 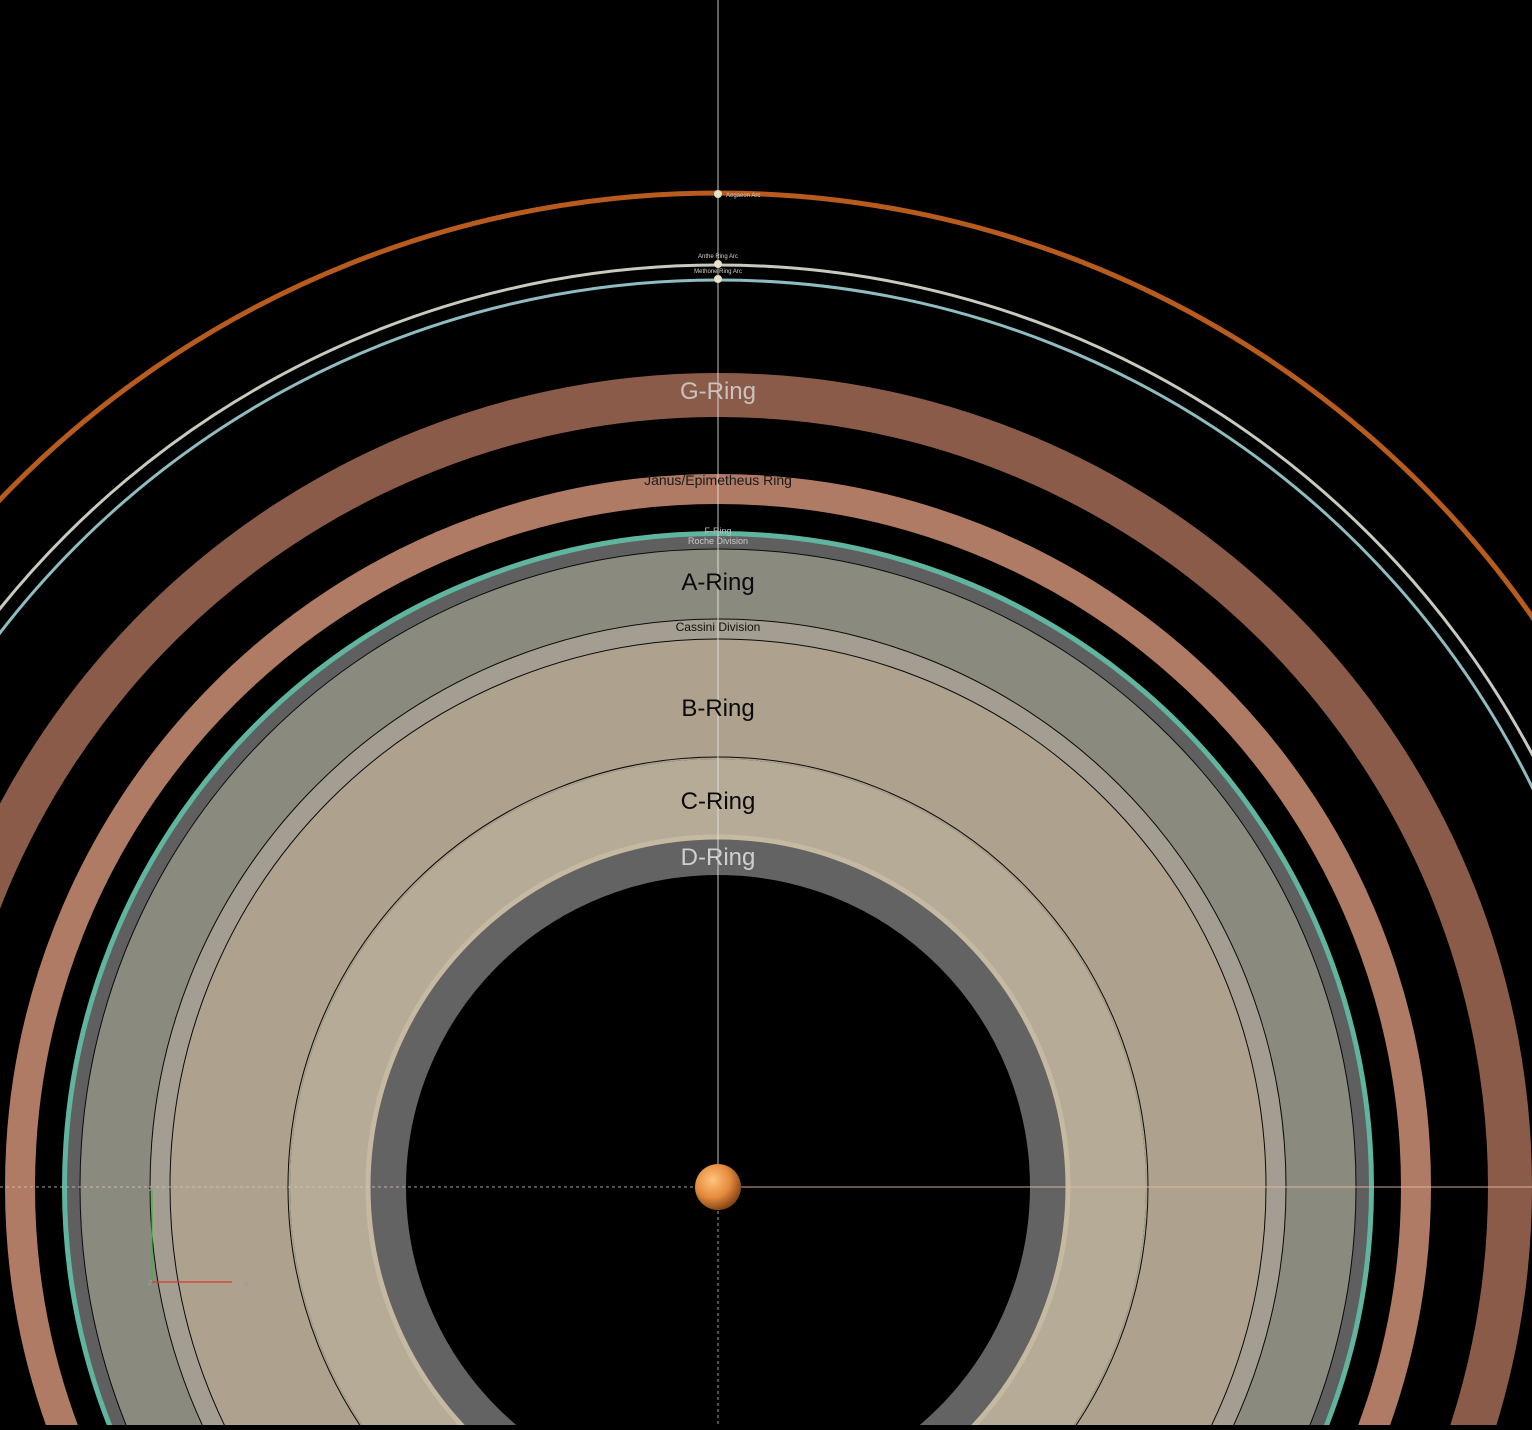 I want to click on d-ring-label: D-Ring, so click(x=718, y=857).